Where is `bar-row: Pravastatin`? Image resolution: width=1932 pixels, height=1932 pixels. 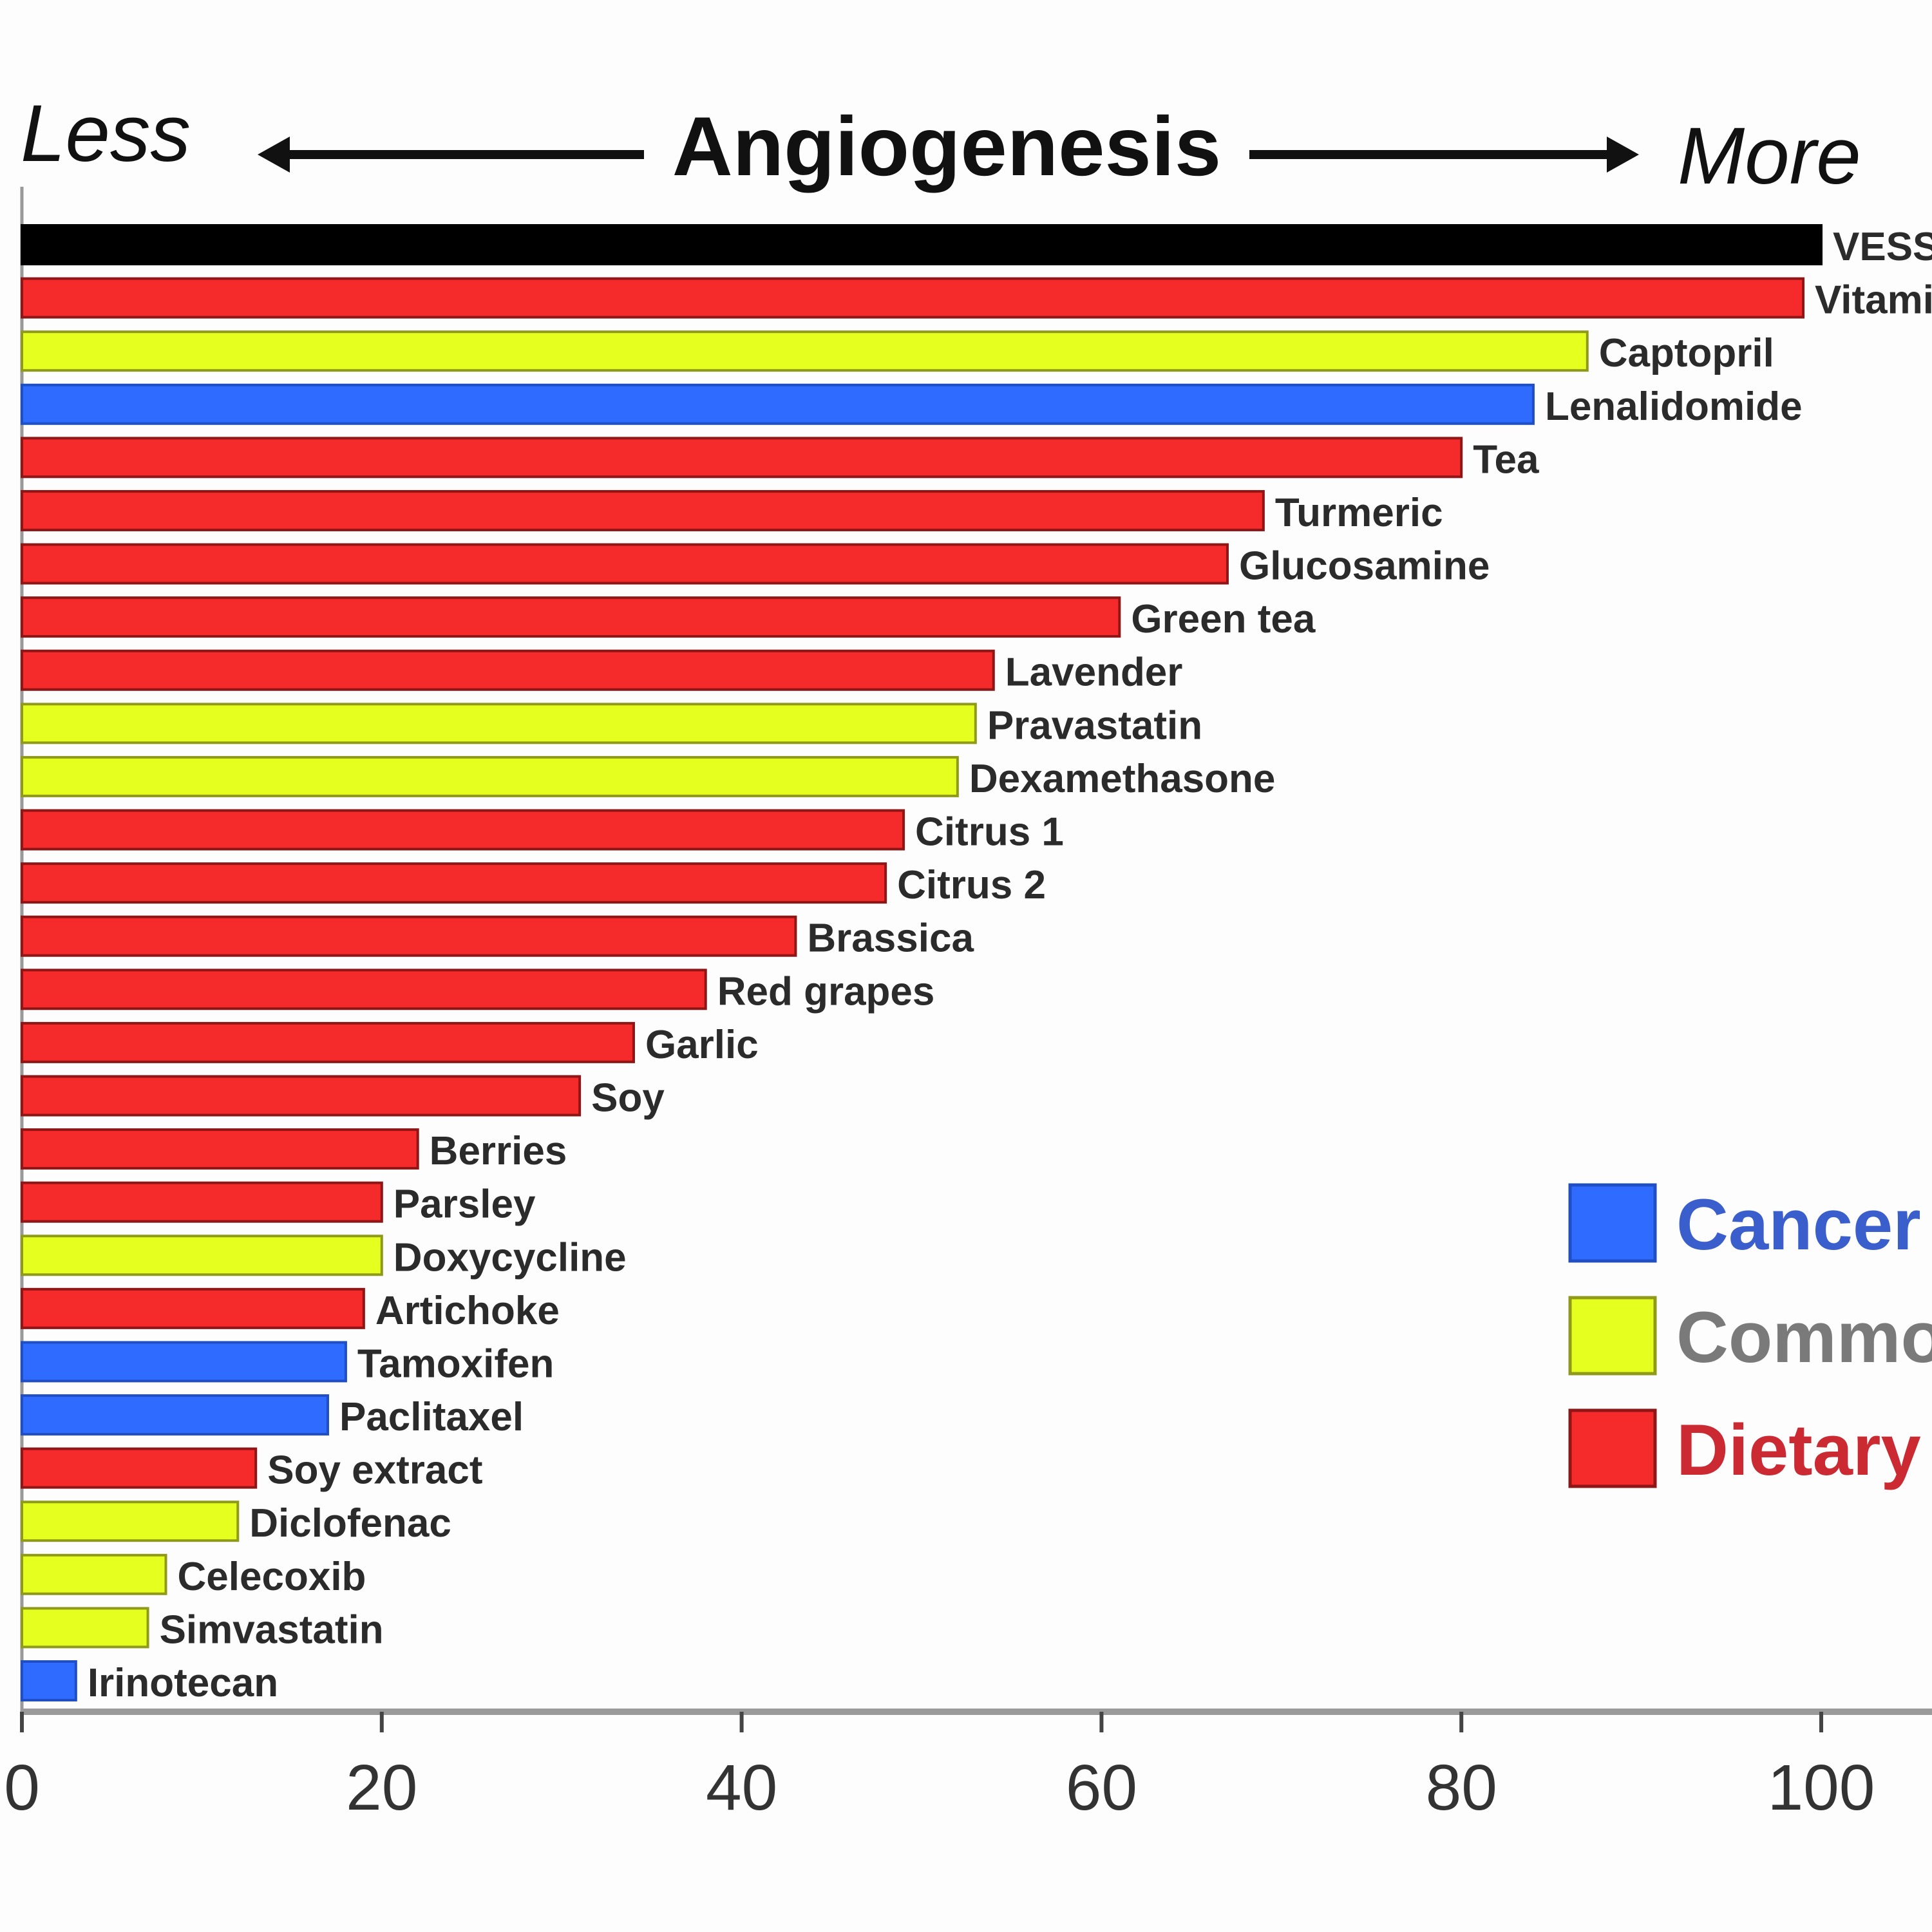
bar-row: Pravastatin is located at coordinates (611, 725).